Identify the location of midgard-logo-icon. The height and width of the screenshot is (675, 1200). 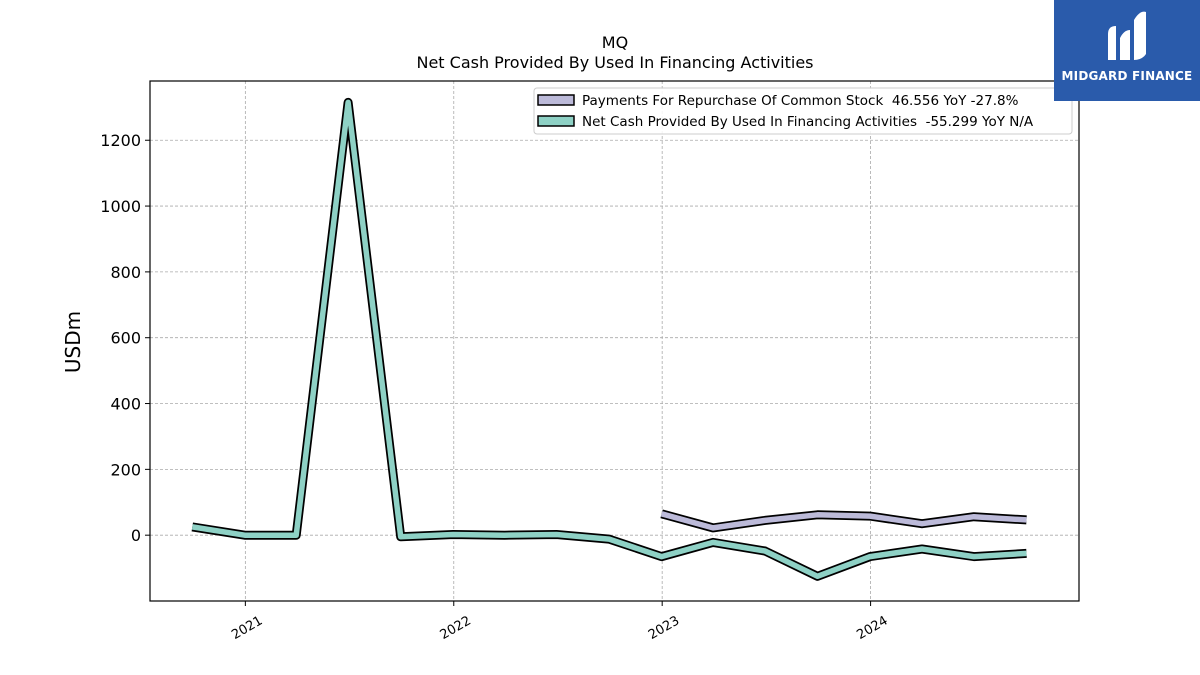
(1127, 35).